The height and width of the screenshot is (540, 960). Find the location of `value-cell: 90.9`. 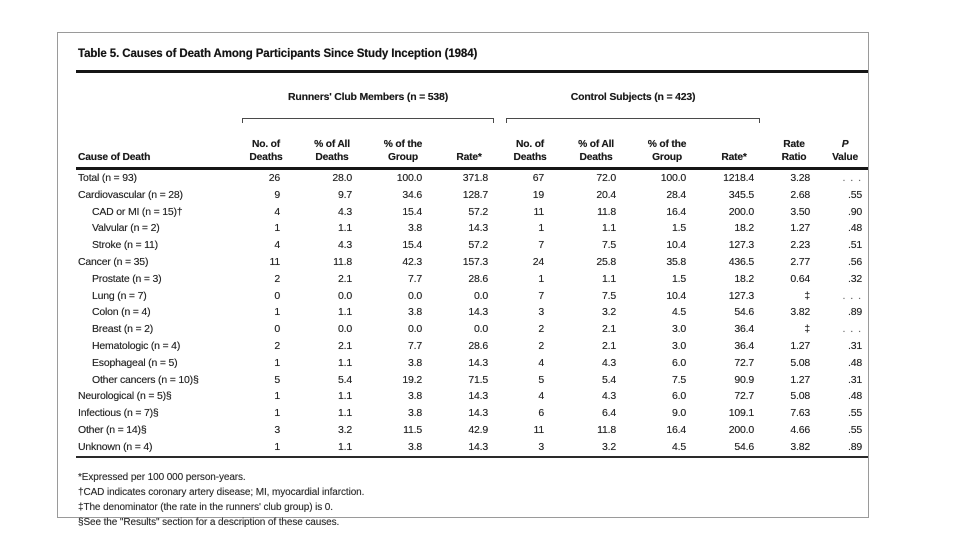

value-cell: 90.9 is located at coordinates (744, 379).